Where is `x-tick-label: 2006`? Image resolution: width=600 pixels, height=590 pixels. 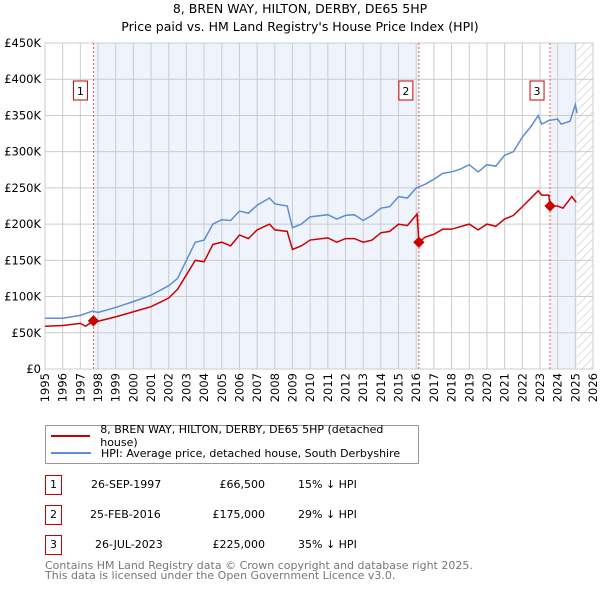 x-tick-label: 2006 is located at coordinates (239, 387).